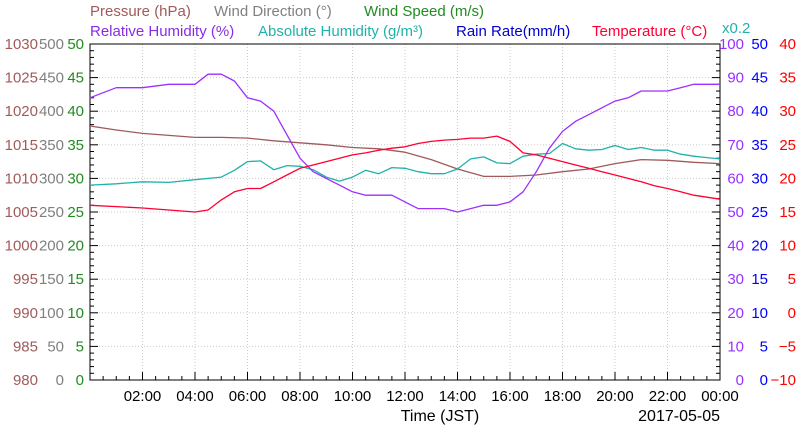 The height and width of the screenshot is (434, 800). I want to click on left-tick-wind_speed: 35, so click(75, 145).